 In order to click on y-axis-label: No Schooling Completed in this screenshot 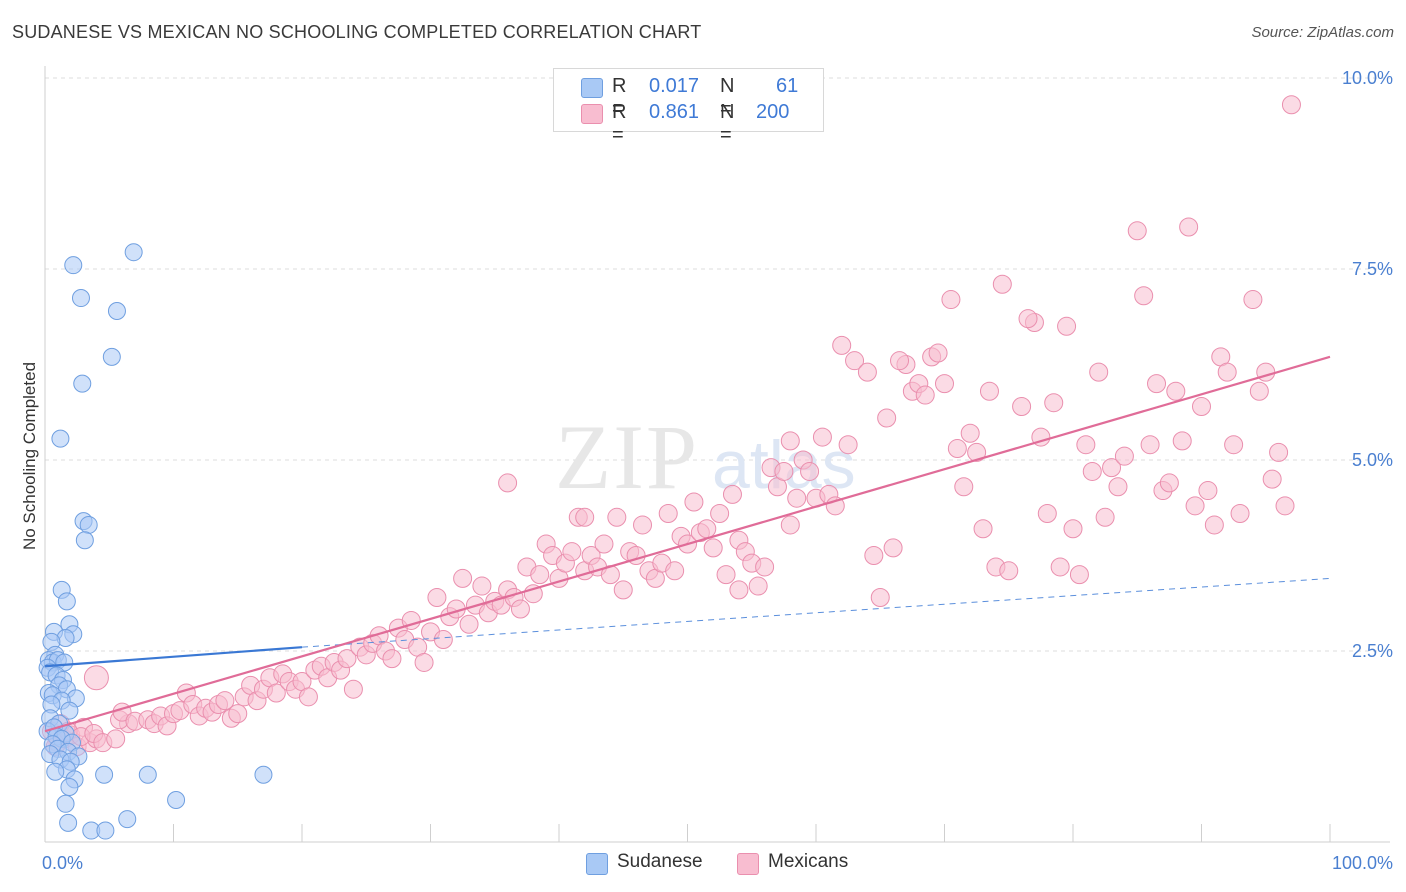, I will do `click(29, 456)`.